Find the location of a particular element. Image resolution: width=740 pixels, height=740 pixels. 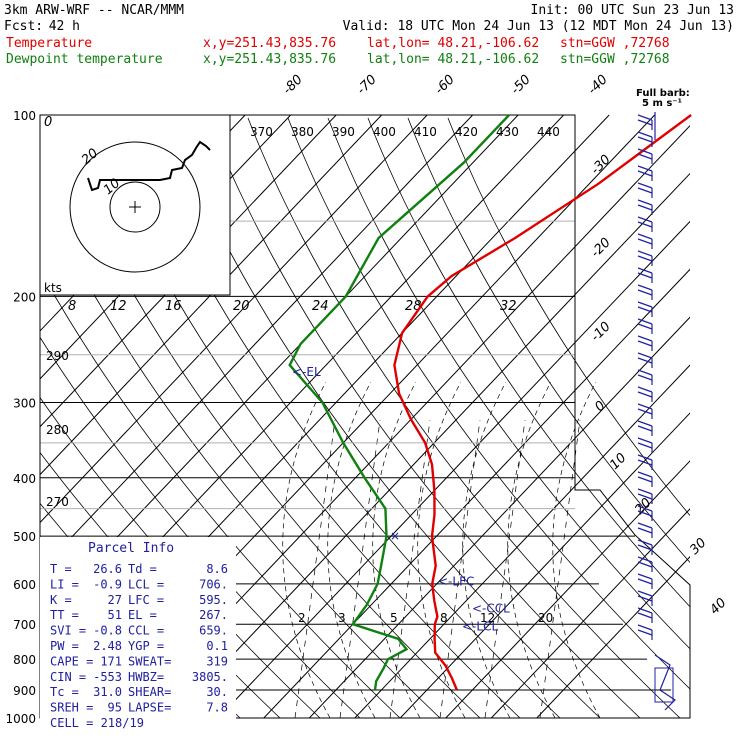

parcel-field-value: 26.6 is located at coordinates (107, 569).